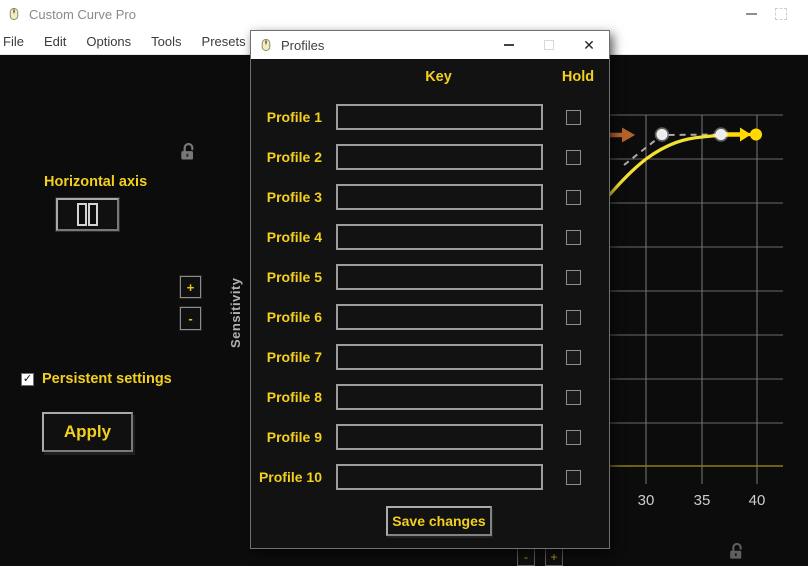 Image resolution: width=808 pixels, height=566 pixels. I want to click on dialog-minimize-icon, so click(509, 45).